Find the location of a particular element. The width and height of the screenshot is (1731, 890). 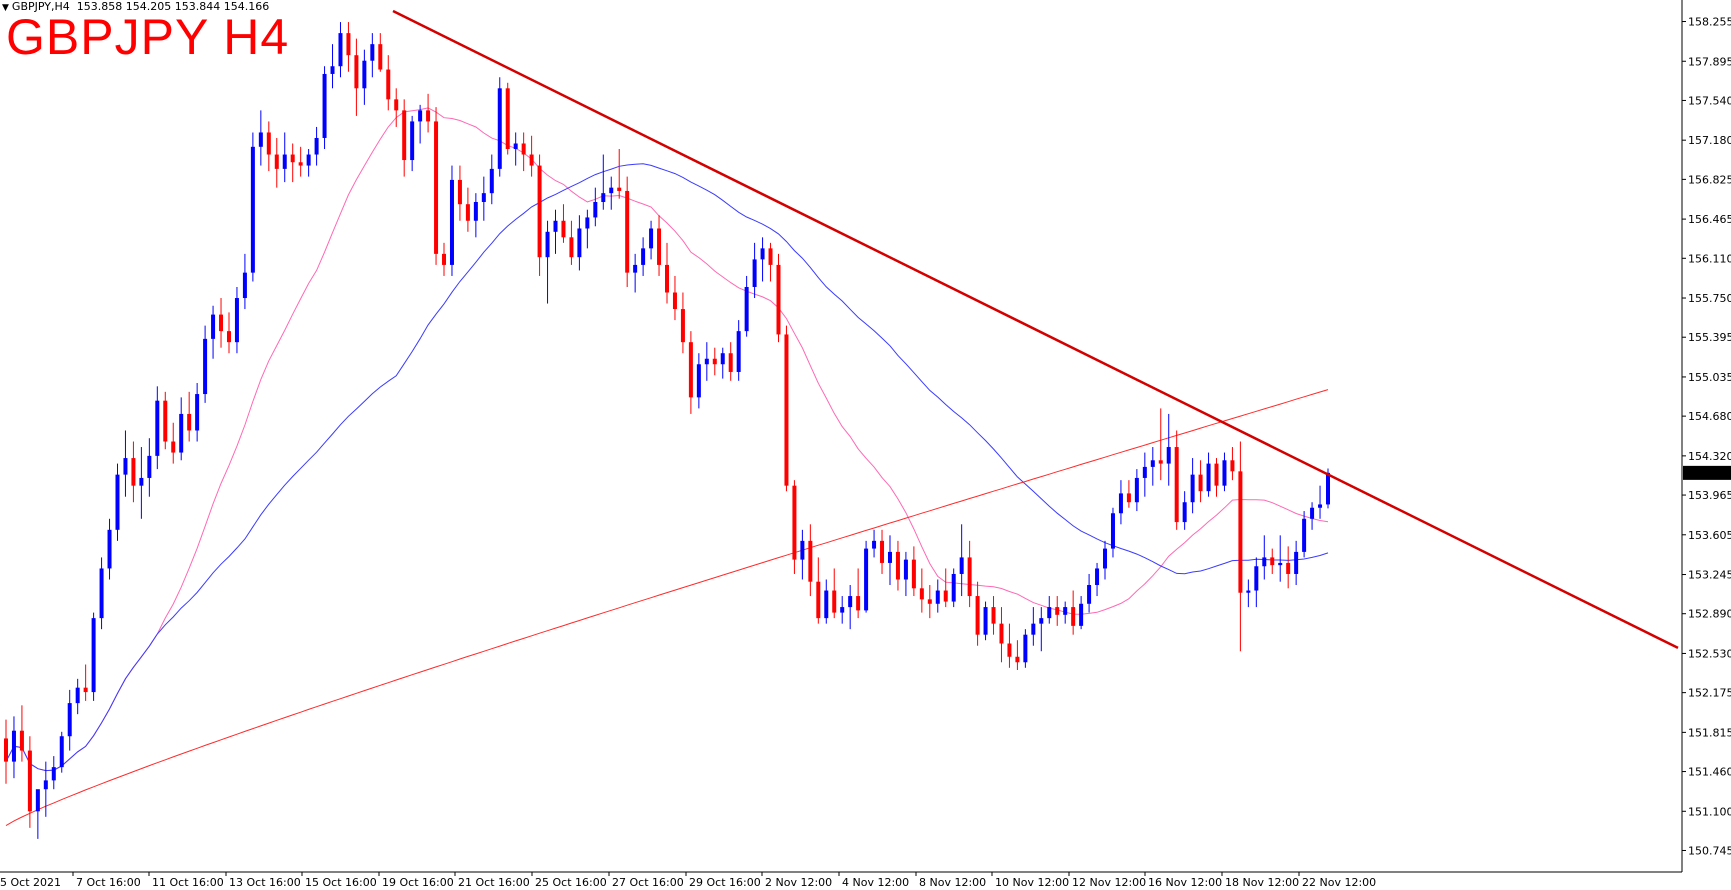

time-tick-label: 18 Nov 12:00 is located at coordinates (1262, 882).